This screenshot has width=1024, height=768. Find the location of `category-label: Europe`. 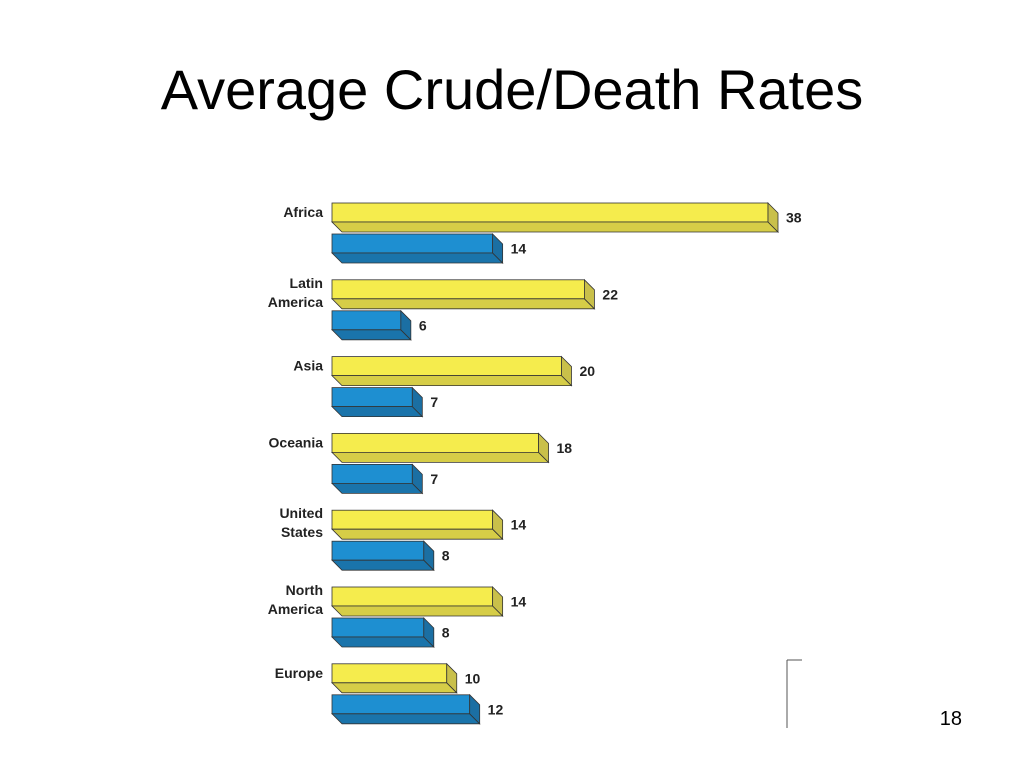

category-label: Europe is located at coordinates (299, 673).